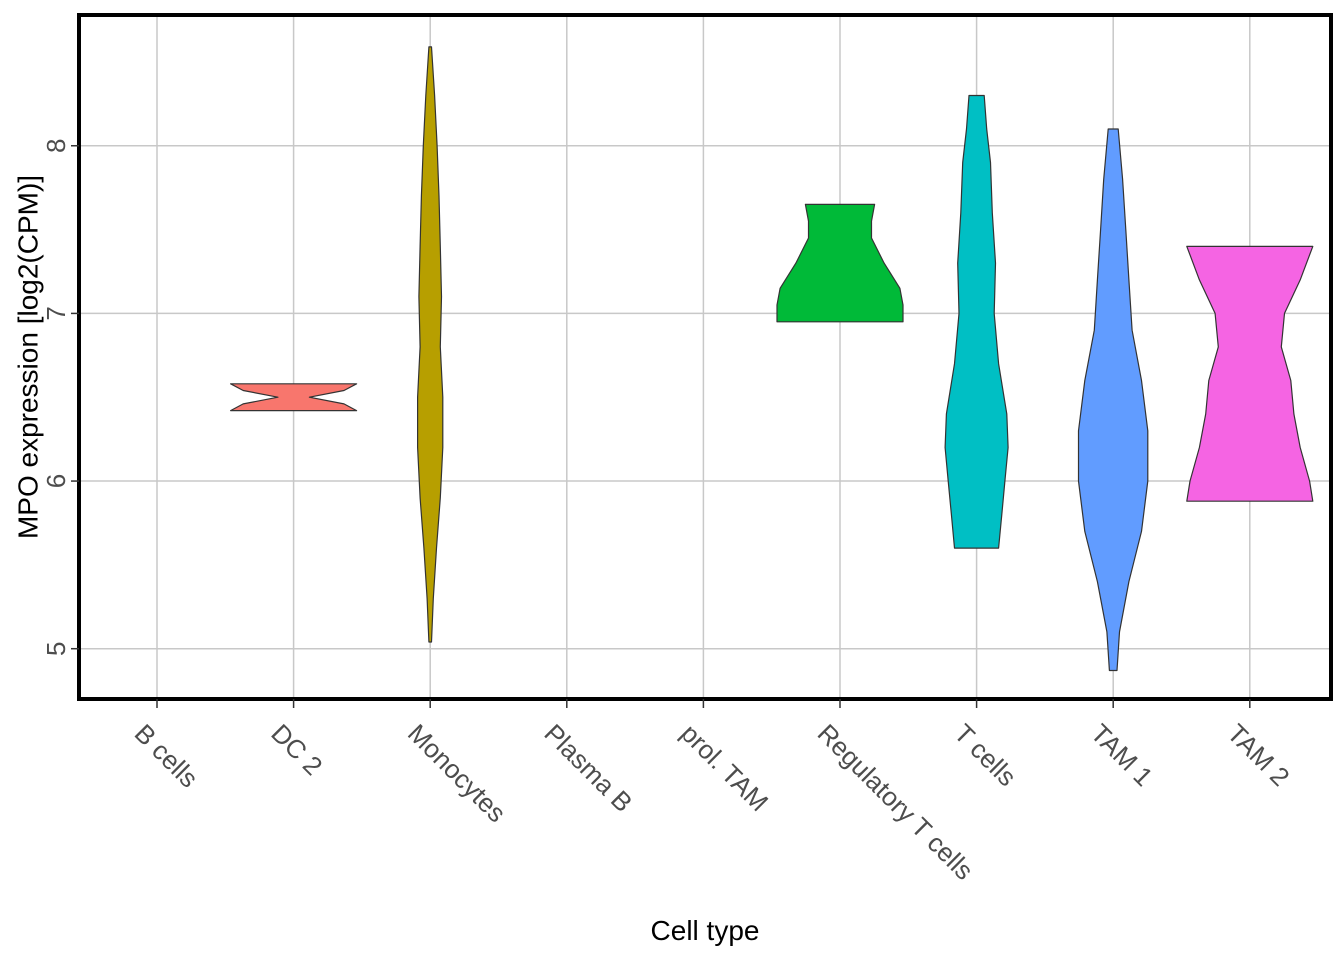  Describe the element at coordinates (56, 313) in the screenshot. I see `y-tick-label: 7` at that location.